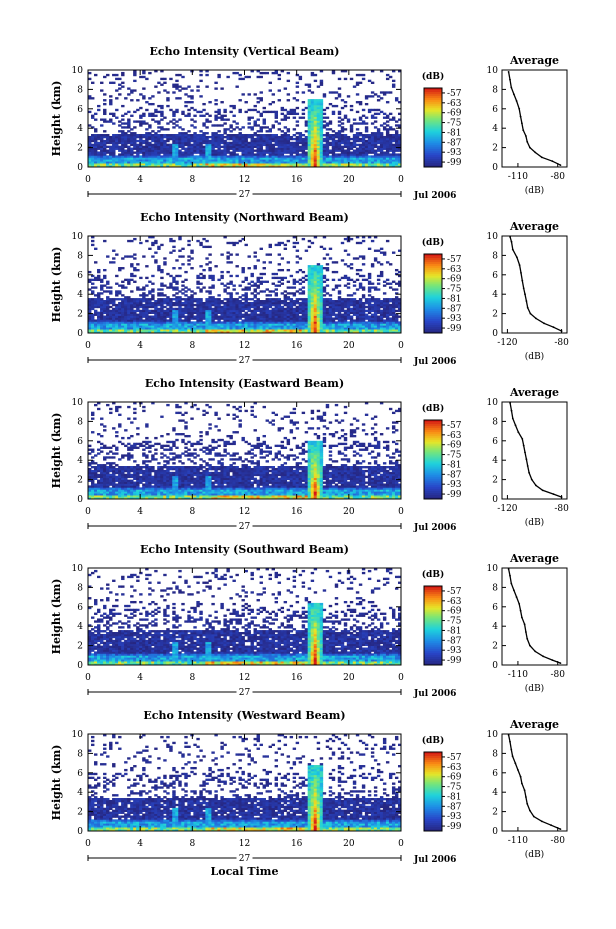 The height and width of the screenshot is (929, 616). What do you see at coordinates (454, 94) in the screenshot?
I see `colorbar-tick-label: -57` at bounding box center [454, 94].